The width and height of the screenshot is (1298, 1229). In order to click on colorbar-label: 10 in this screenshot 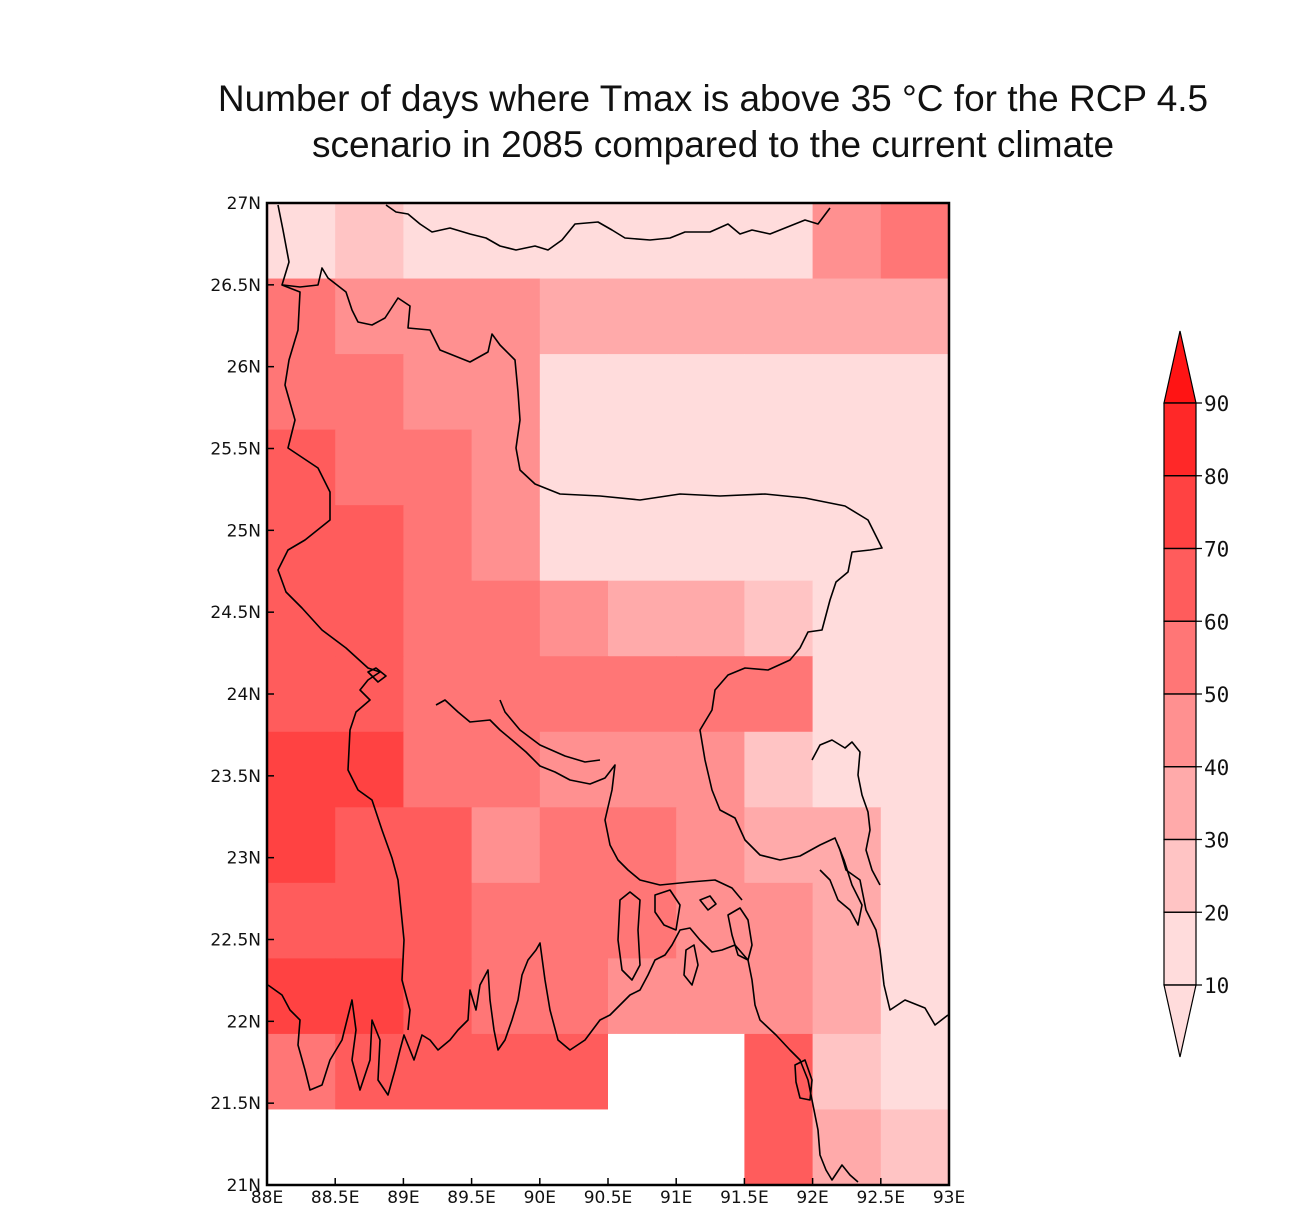, I will do `click(1216, 986)`.